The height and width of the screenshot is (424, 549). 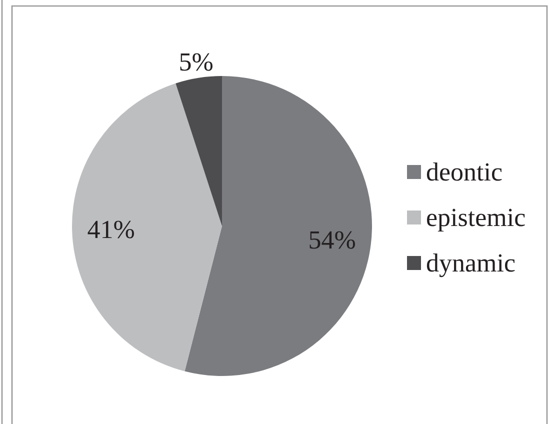 I want to click on legend-label: epistemic, so click(x=476, y=217).